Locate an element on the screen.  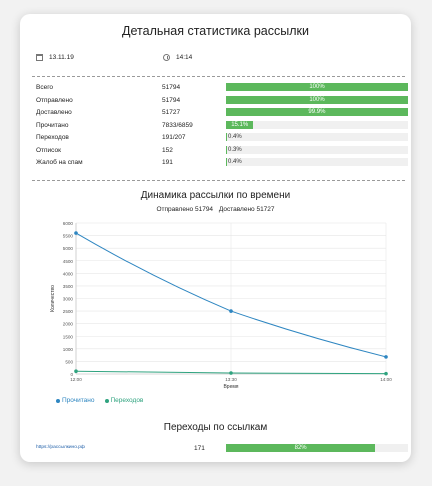
chart-subtitle: Отправлено 51794 Доставлено 51727 is located at coordinates (215, 209).